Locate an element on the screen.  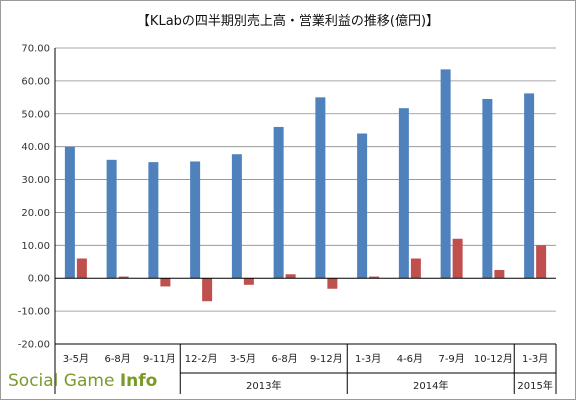
y-tick-label: 70.00 is located at coordinates (35, 49).